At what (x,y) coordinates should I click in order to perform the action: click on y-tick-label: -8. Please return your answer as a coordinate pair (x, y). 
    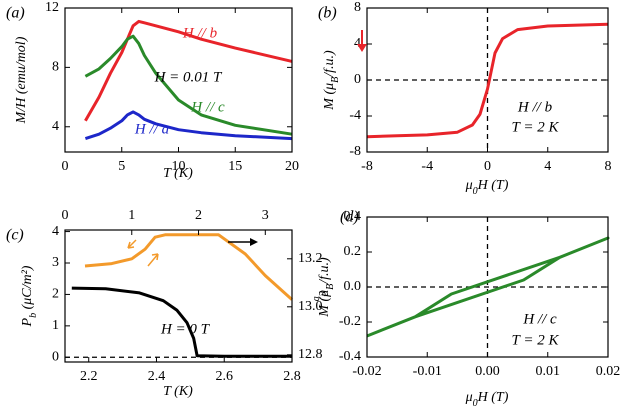
    Looking at the image, I should click on (355, 151).